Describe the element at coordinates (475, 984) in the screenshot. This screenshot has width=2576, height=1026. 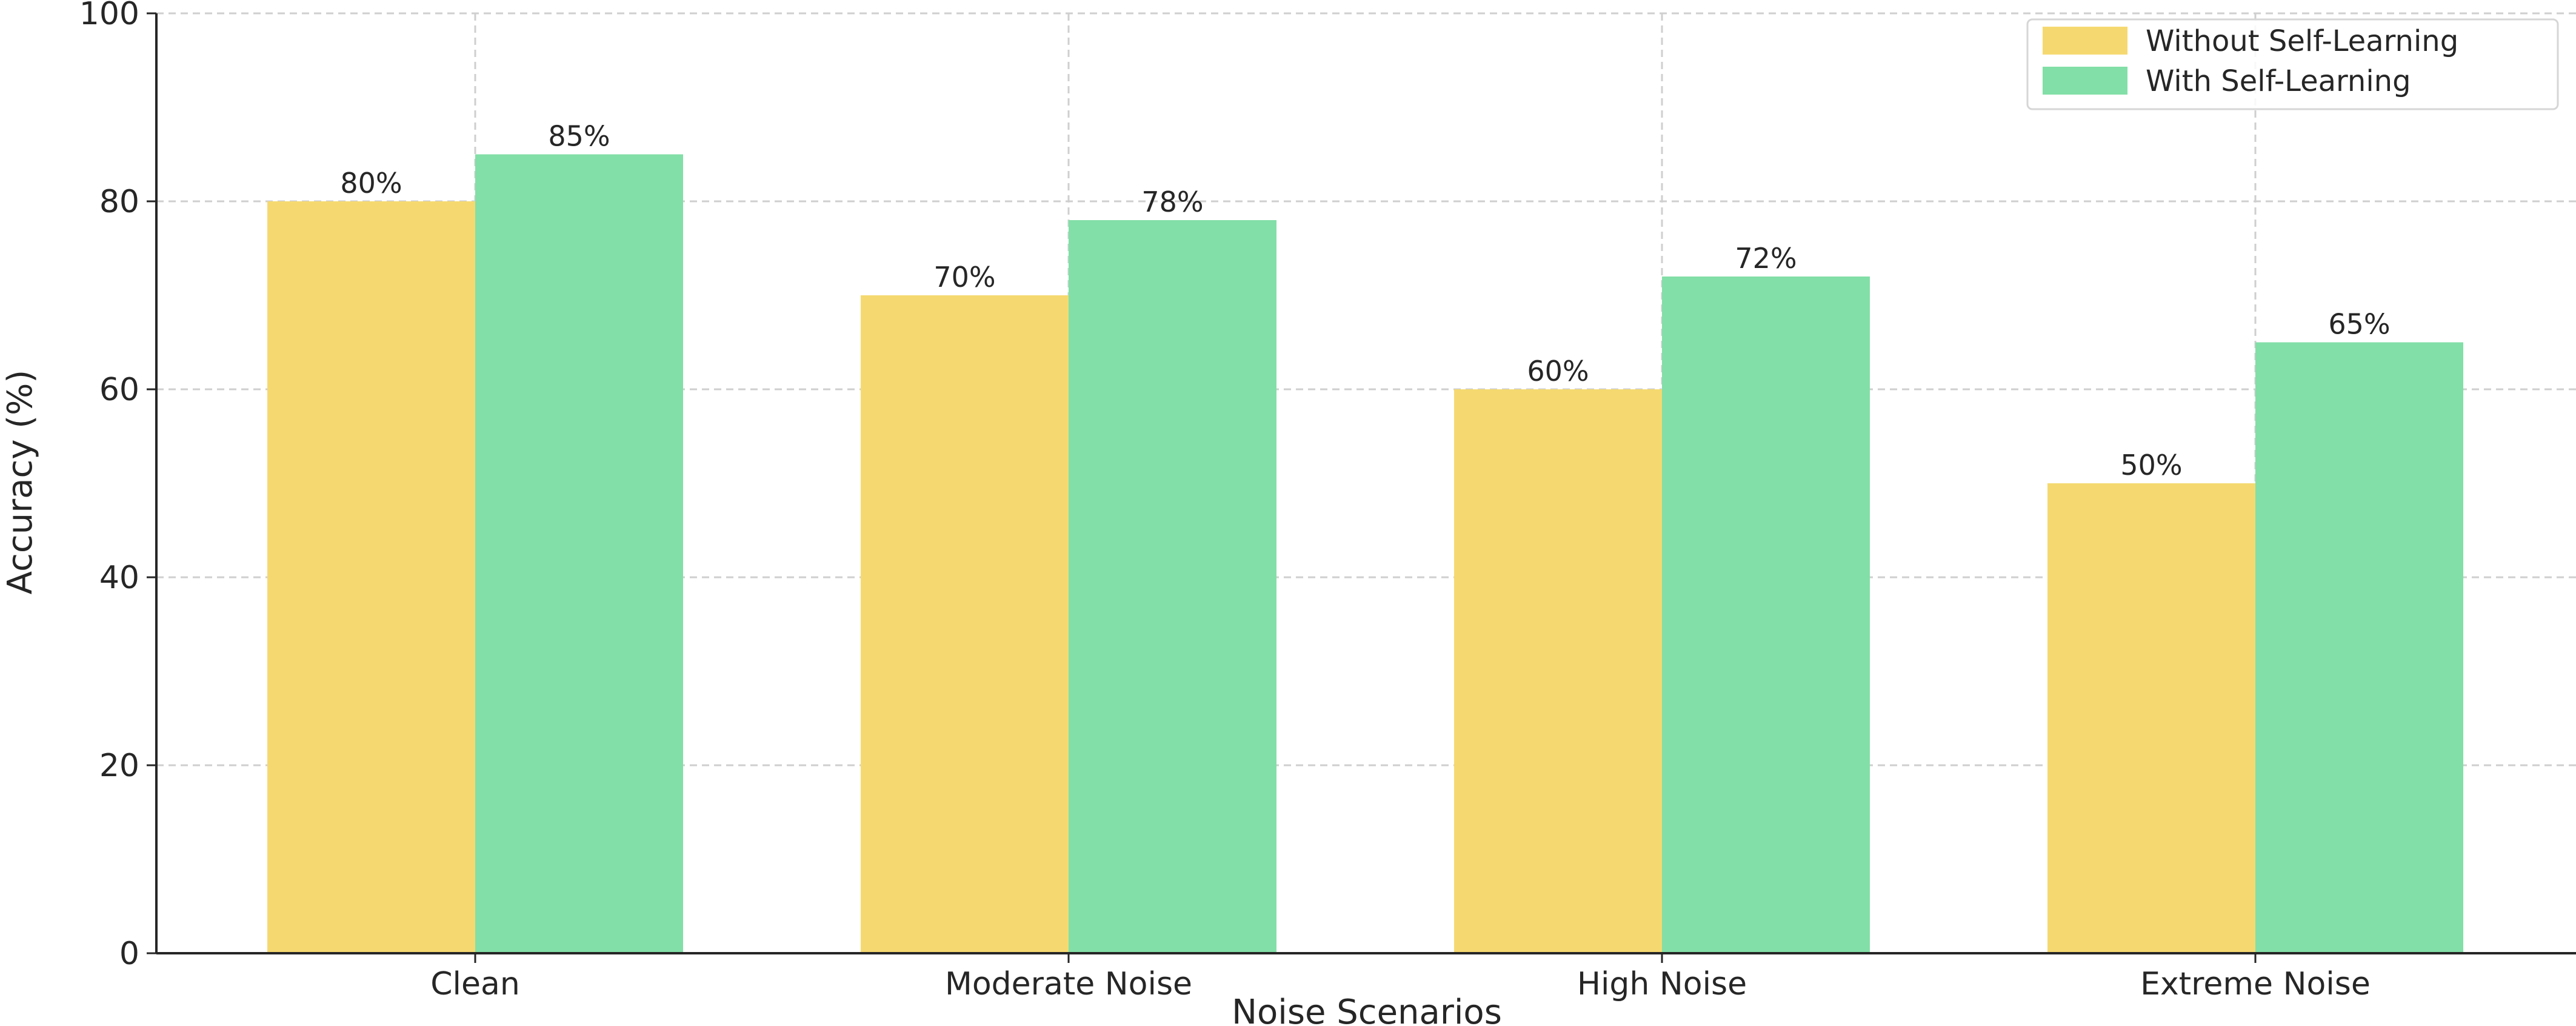
I see `x-tick-label-clean: Clean` at that location.